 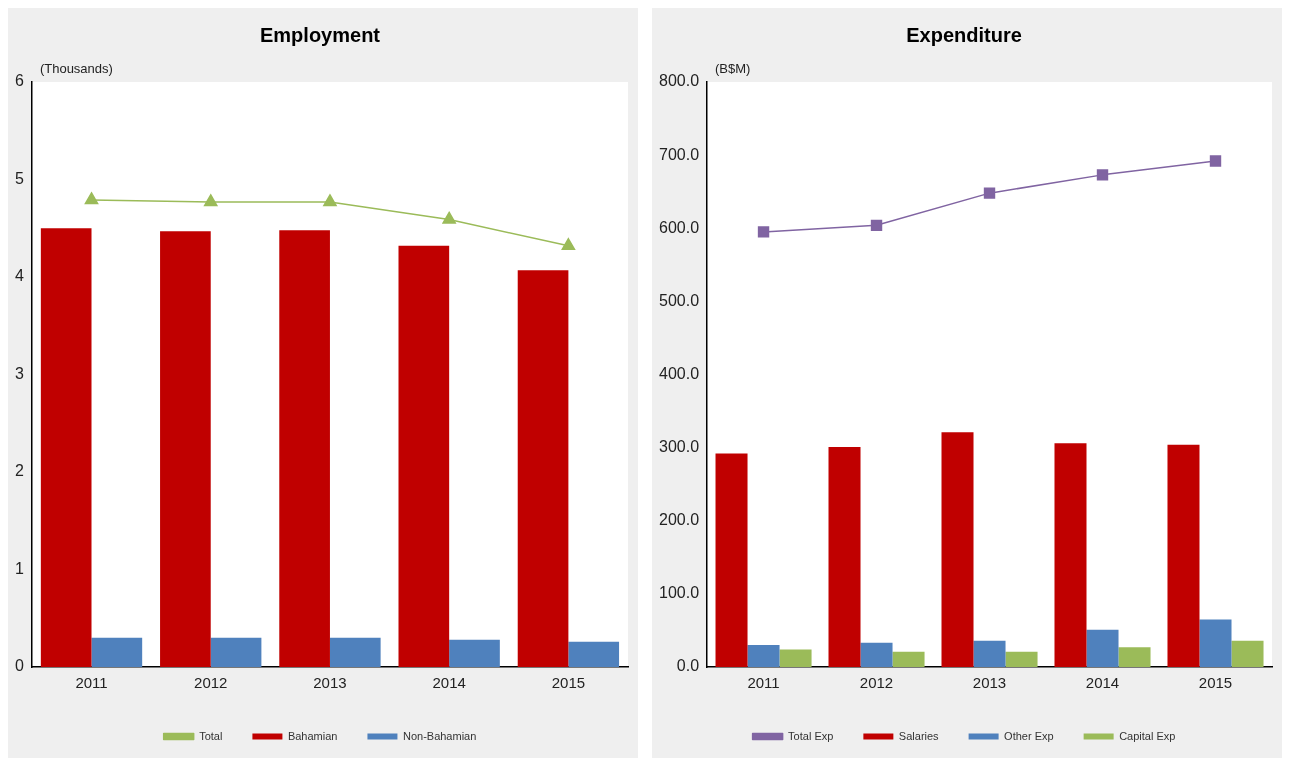 What do you see at coordinates (679, 300) in the screenshot?
I see `y-tick-label: 500.0` at bounding box center [679, 300].